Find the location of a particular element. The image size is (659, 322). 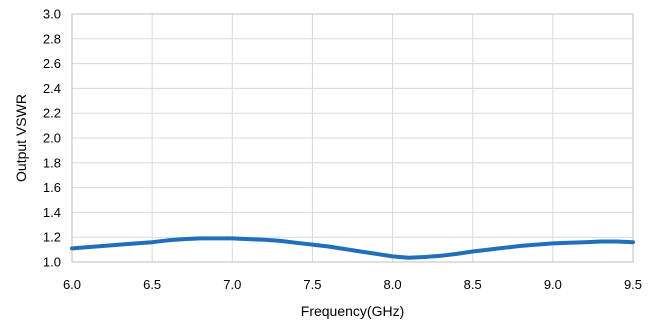

y-tick-label: 3.0 is located at coordinates (52, 14).